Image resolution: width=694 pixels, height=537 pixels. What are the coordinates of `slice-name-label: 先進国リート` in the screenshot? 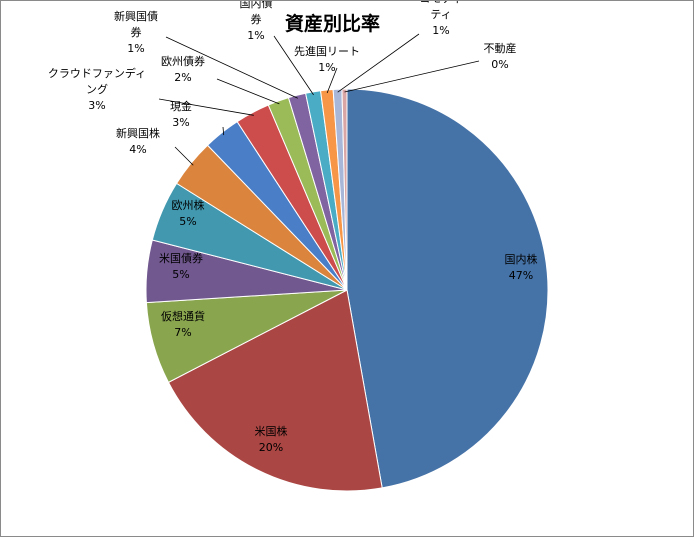 It's located at (327, 51).